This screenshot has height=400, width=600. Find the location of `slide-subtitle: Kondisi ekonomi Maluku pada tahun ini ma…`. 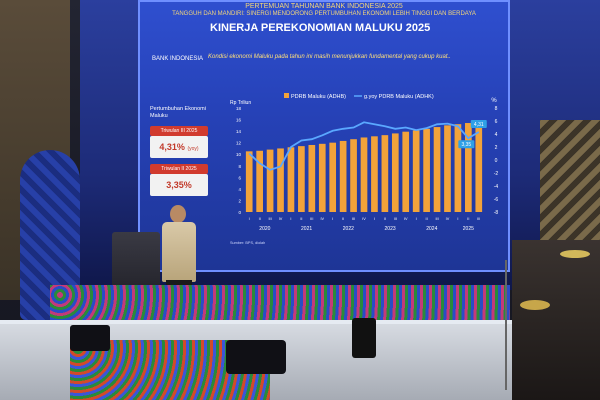

slide-subtitle: Kondisi ekonomi Maluku pada tahun ini ma… is located at coordinates (329, 57).